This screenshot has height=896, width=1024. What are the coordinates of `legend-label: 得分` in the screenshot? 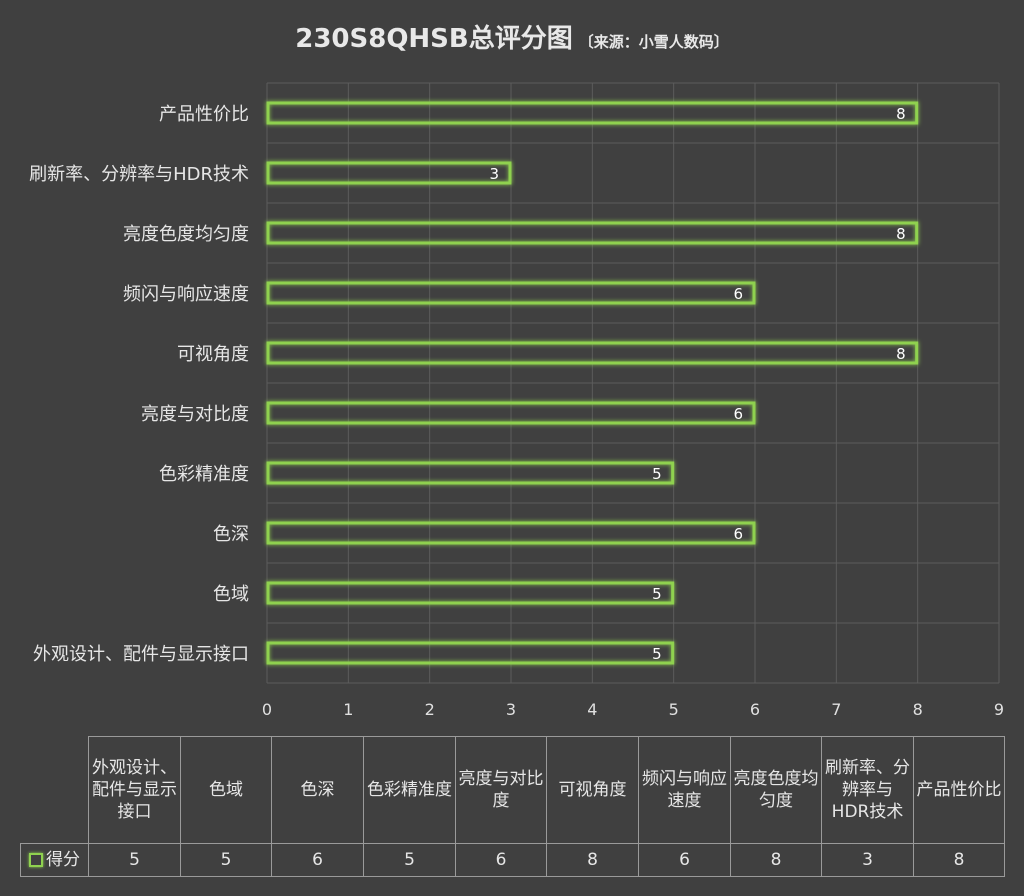 It's located at (63, 860).